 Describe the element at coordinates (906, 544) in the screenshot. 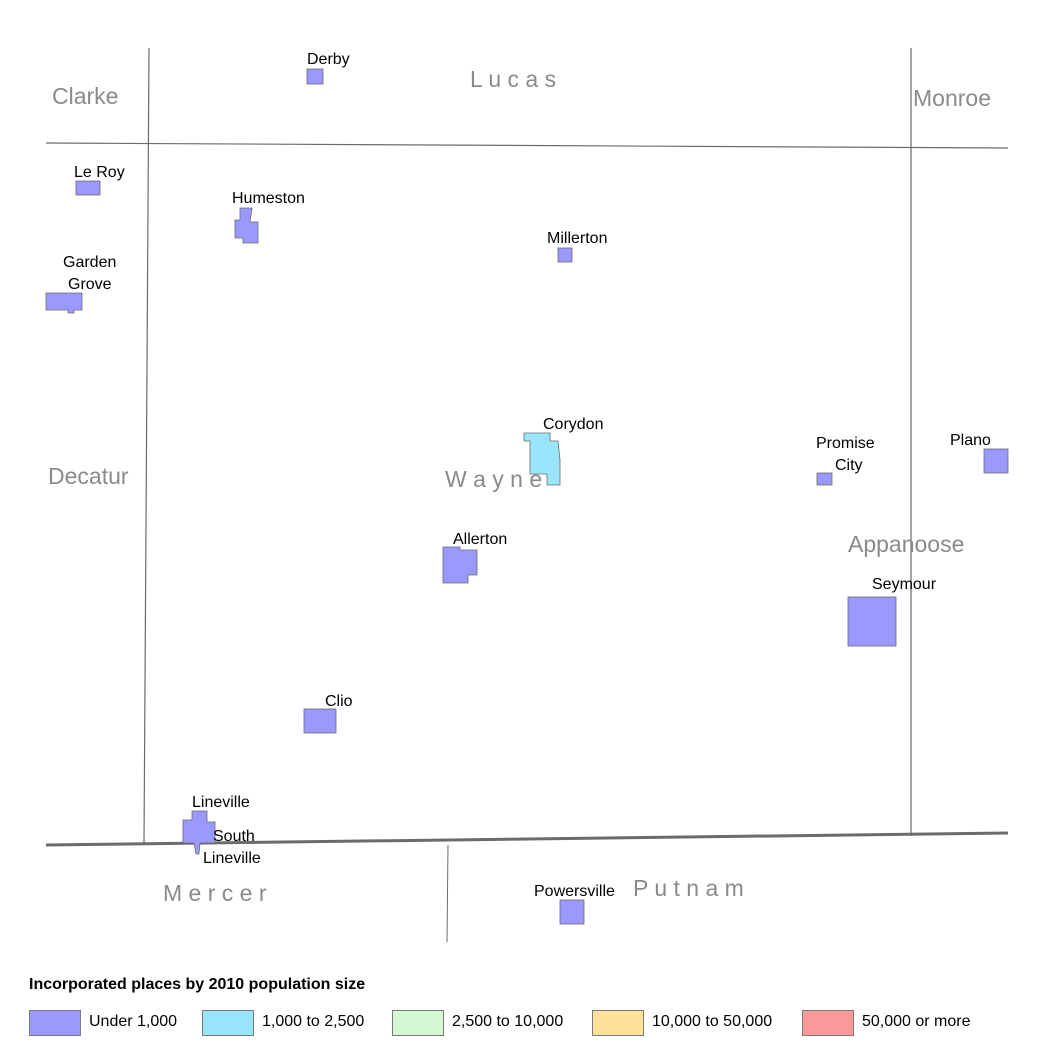

I see `county-label-appanoose: Appanoose` at that location.